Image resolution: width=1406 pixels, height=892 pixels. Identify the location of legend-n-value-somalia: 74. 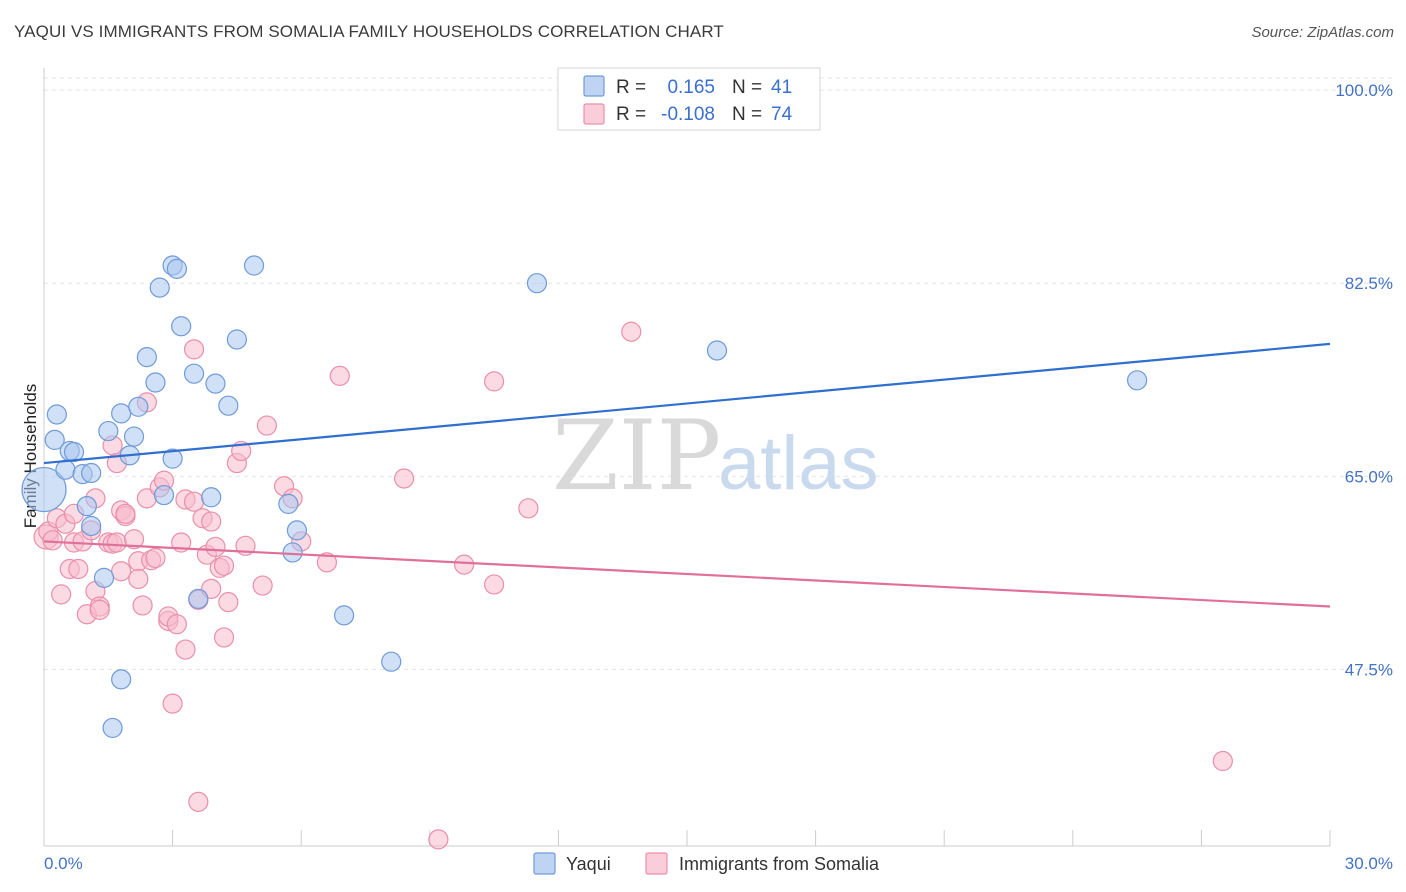
(782, 114).